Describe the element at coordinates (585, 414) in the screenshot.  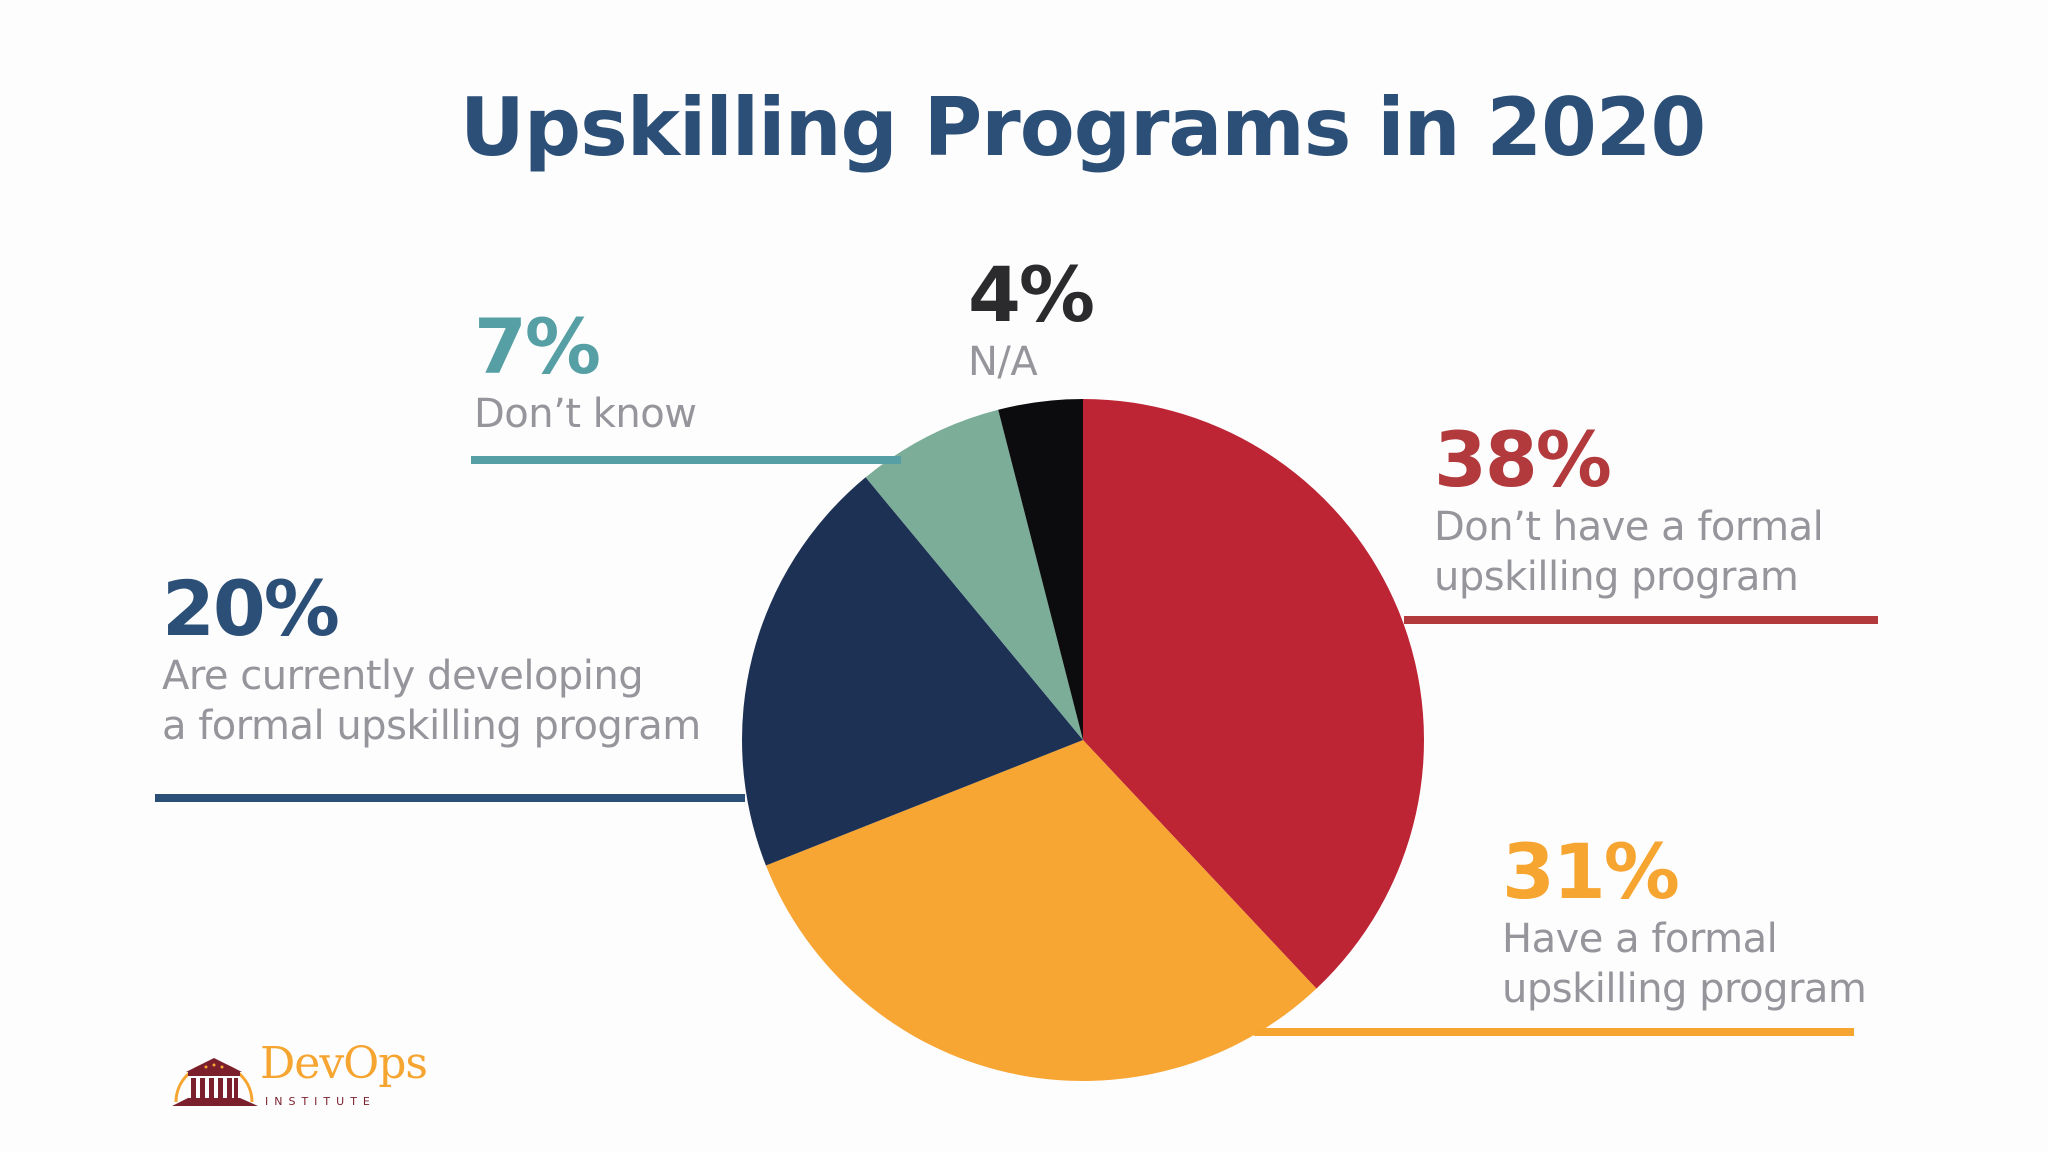
I see `label-dont-know-desc: Don’t know` at that location.